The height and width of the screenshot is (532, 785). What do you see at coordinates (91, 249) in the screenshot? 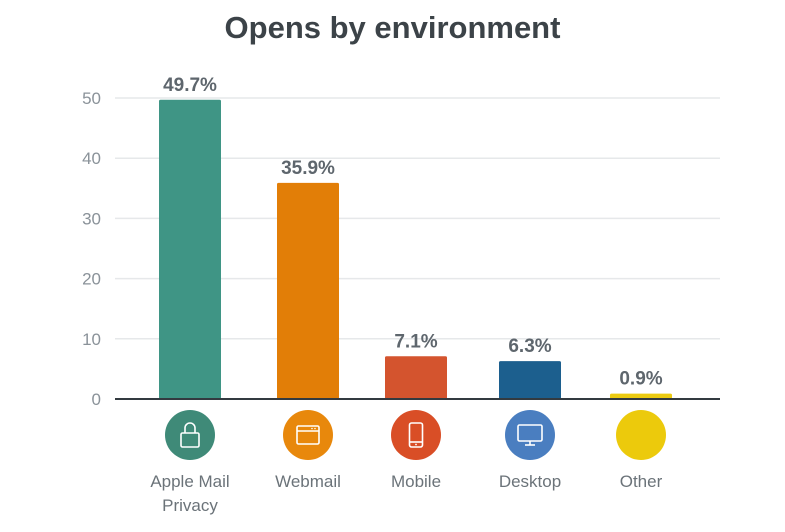
I see `y-axis-ticks: 0 10 20 30 40 50` at bounding box center [91, 249].